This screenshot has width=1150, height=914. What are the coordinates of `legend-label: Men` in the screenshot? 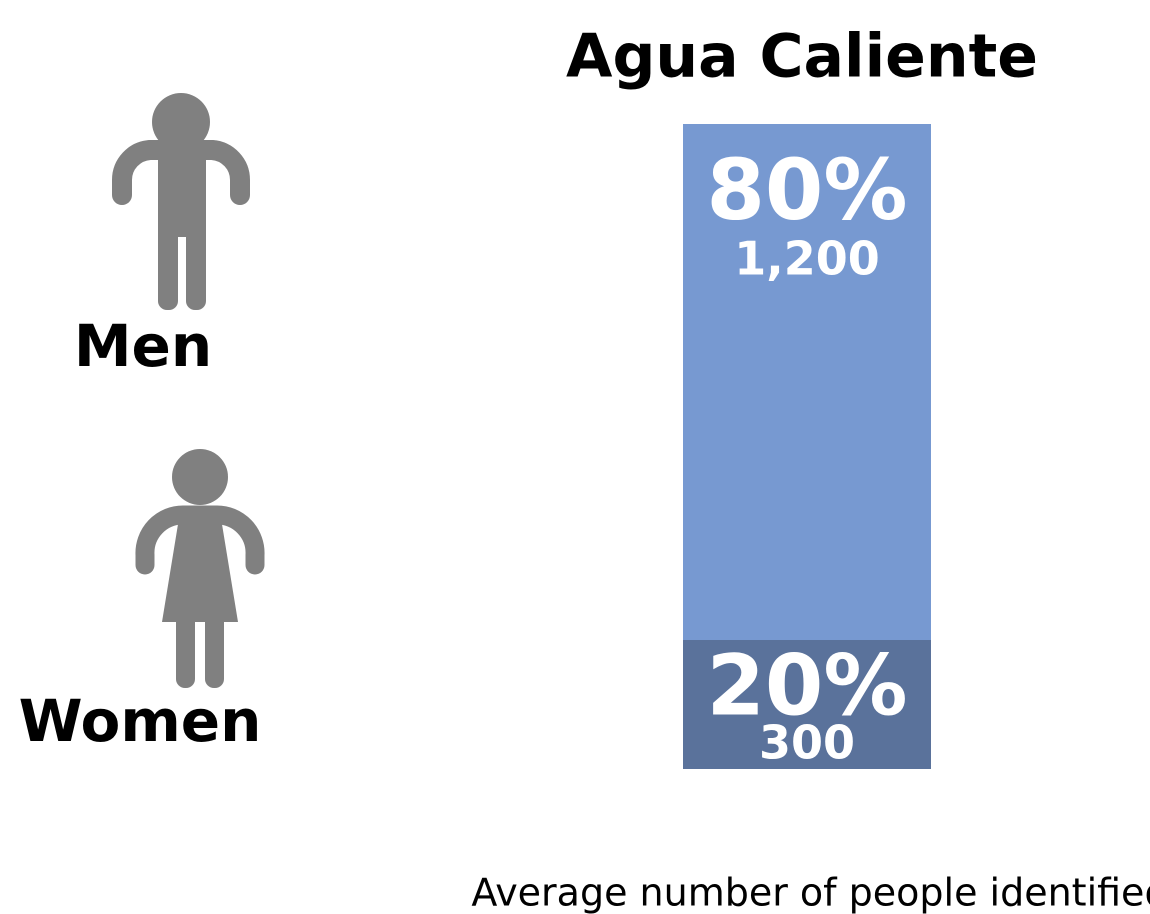 It's located at (143, 346).